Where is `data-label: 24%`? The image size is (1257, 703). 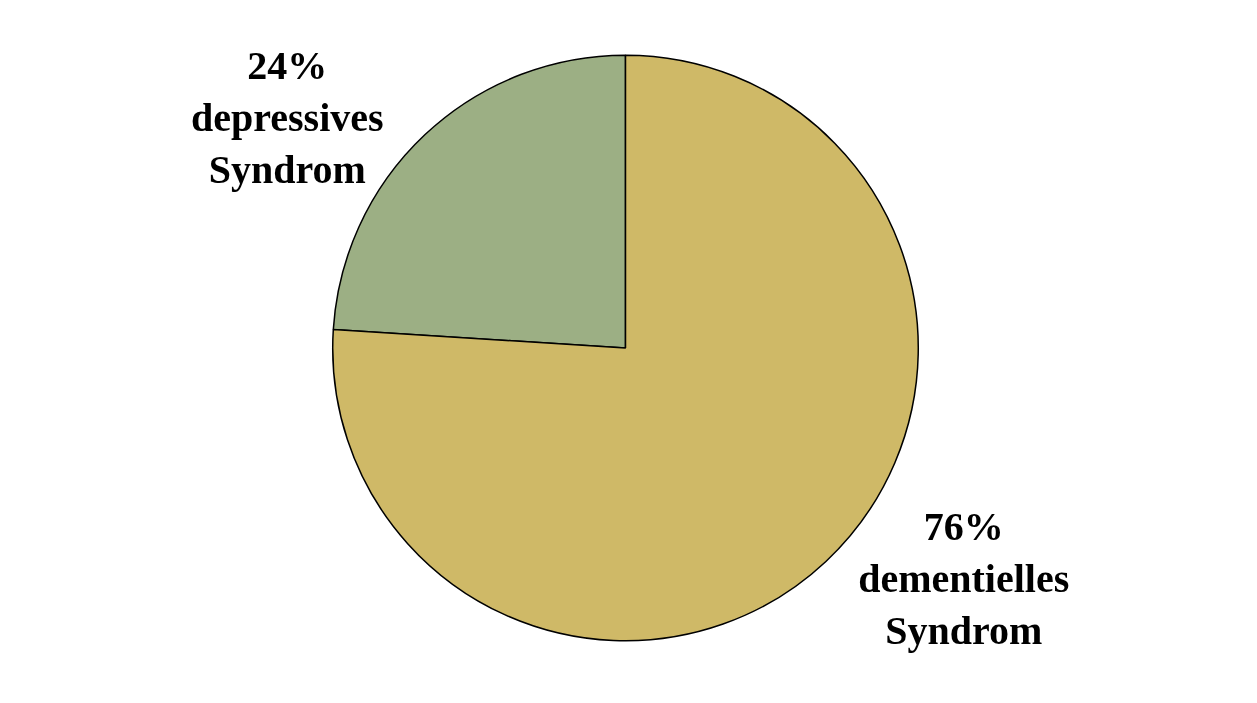
data-label: 24% is located at coordinates (287, 66).